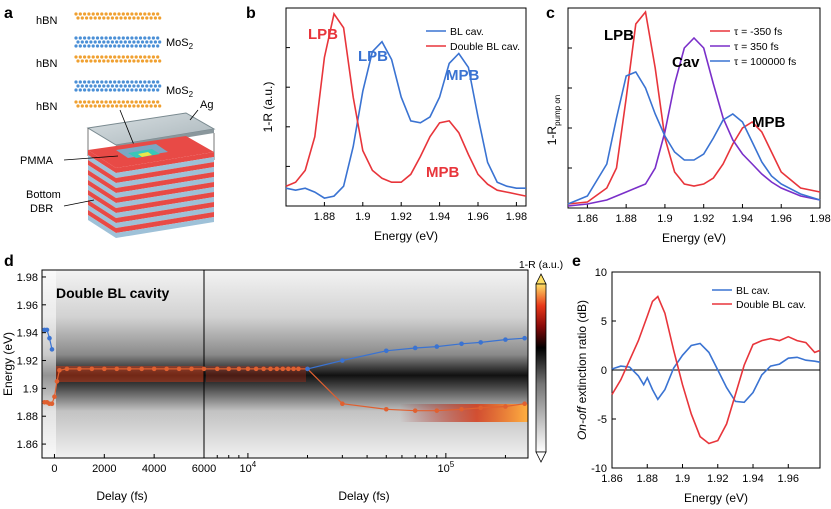  What do you see at coordinates (324, 217) in the screenshot?
I see `x-tick-label: 1.88` at bounding box center [324, 217].